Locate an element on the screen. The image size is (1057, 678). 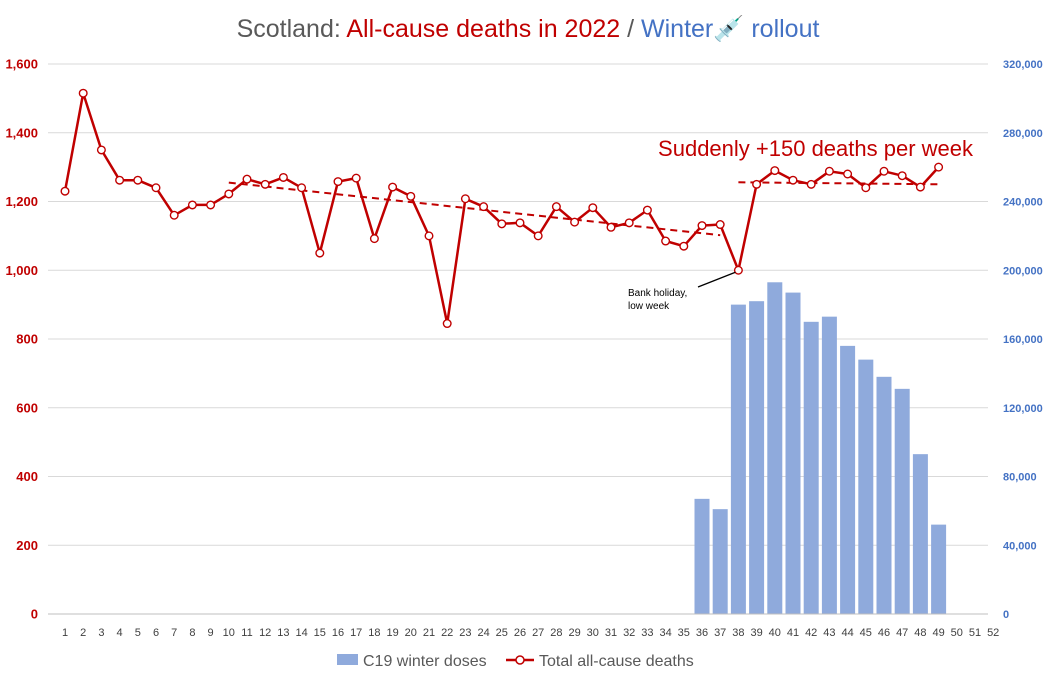
x-tick-label: 16 is located at coordinates (338, 633).